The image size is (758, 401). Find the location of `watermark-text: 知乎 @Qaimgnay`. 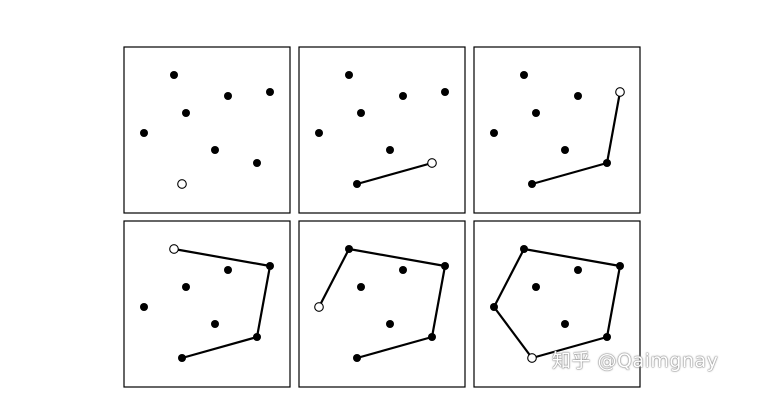

watermark-text: 知乎 @Qaimgnay is located at coordinates (635, 361).